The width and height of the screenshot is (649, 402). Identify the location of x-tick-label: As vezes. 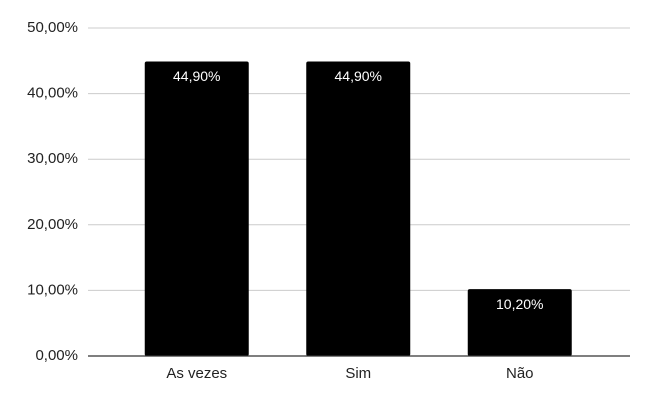
(196, 373).